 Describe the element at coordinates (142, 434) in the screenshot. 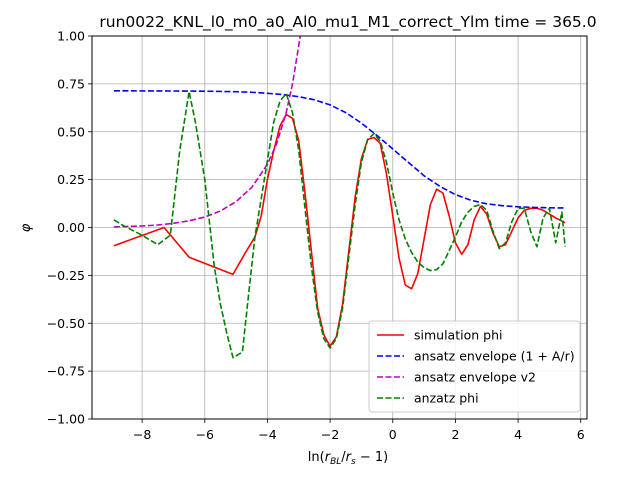

I see `x-tick-label: −8` at that location.